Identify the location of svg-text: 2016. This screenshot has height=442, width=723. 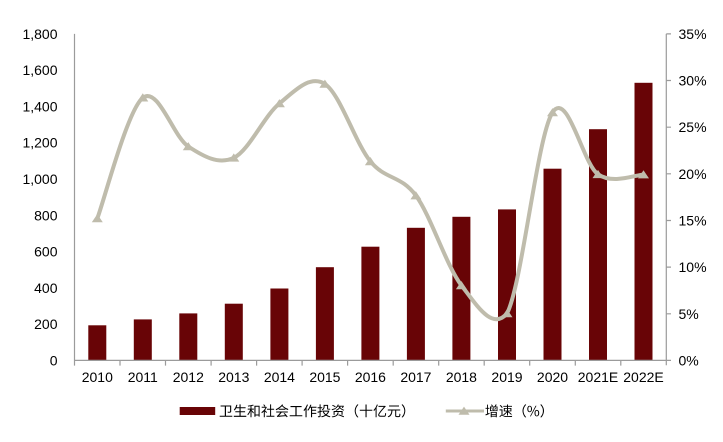
(370, 377).